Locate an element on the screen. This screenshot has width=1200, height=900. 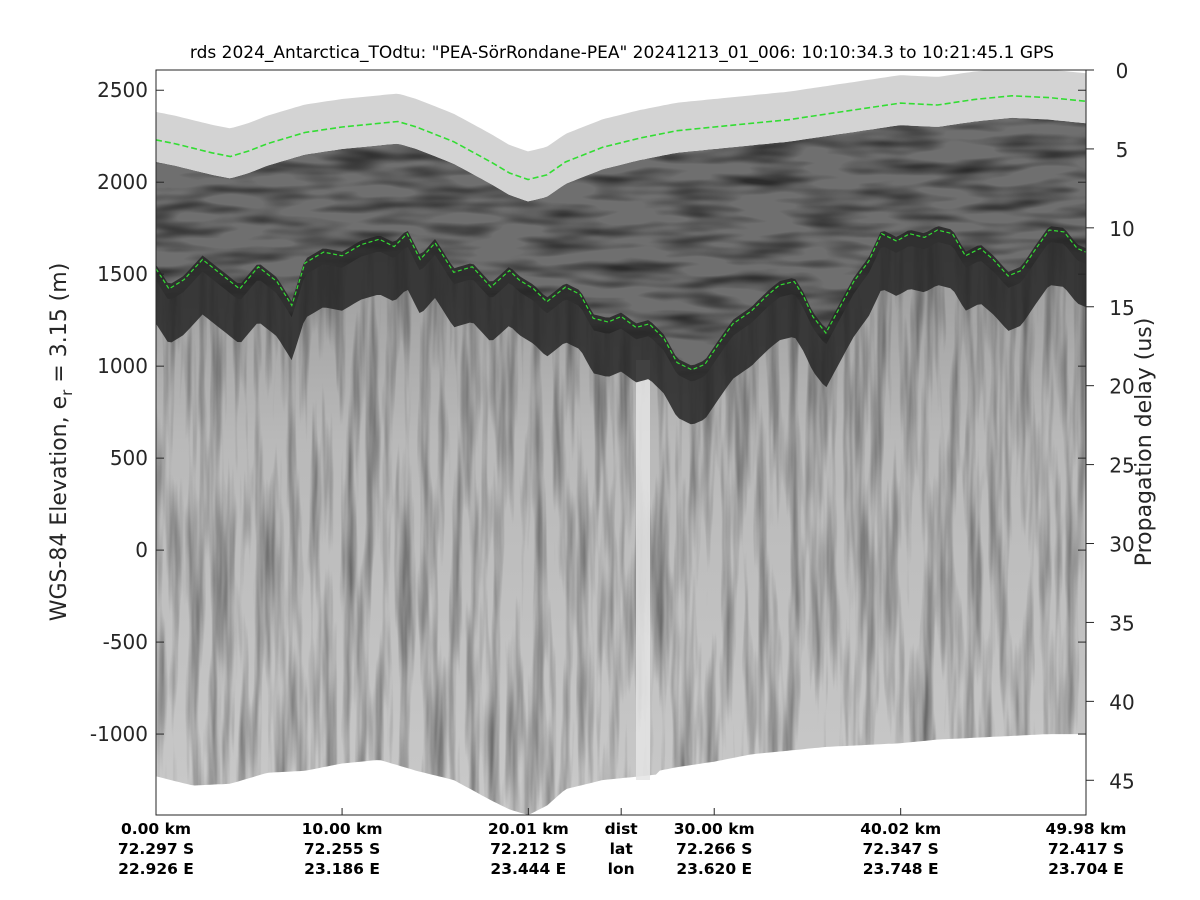
distance-label: 30.00 km is located at coordinates (714, 829).